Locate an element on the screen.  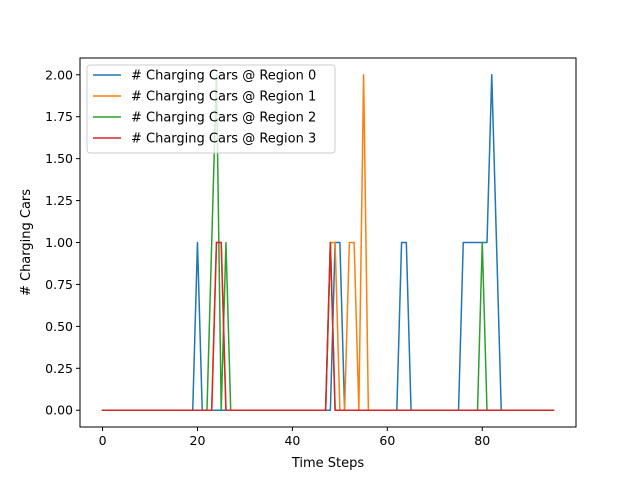
y-tick-label: 1.25 is located at coordinates (59, 200).